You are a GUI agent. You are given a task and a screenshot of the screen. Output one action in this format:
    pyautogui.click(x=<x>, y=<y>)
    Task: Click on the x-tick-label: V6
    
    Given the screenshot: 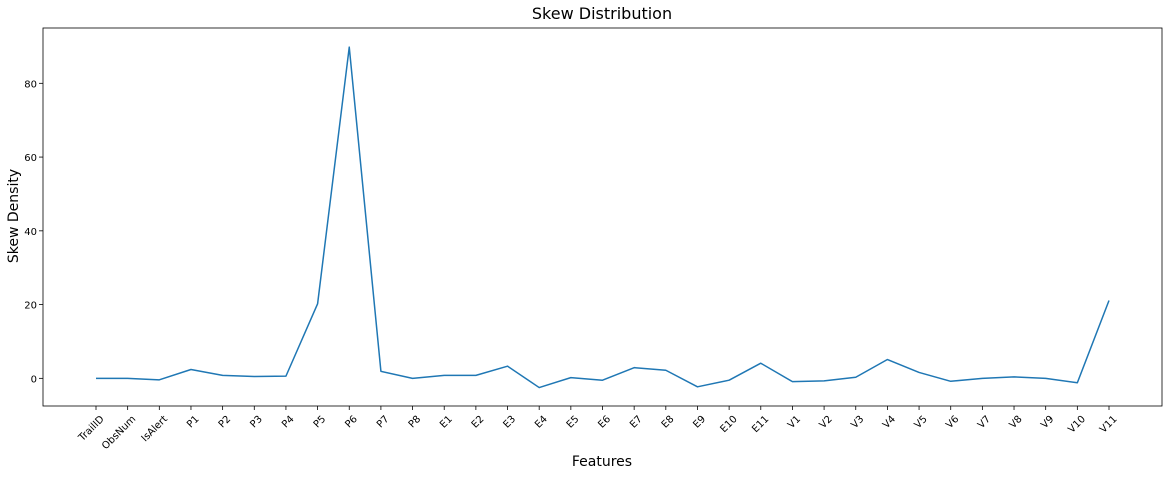 What is the action you would take?
    pyautogui.click(x=952, y=422)
    